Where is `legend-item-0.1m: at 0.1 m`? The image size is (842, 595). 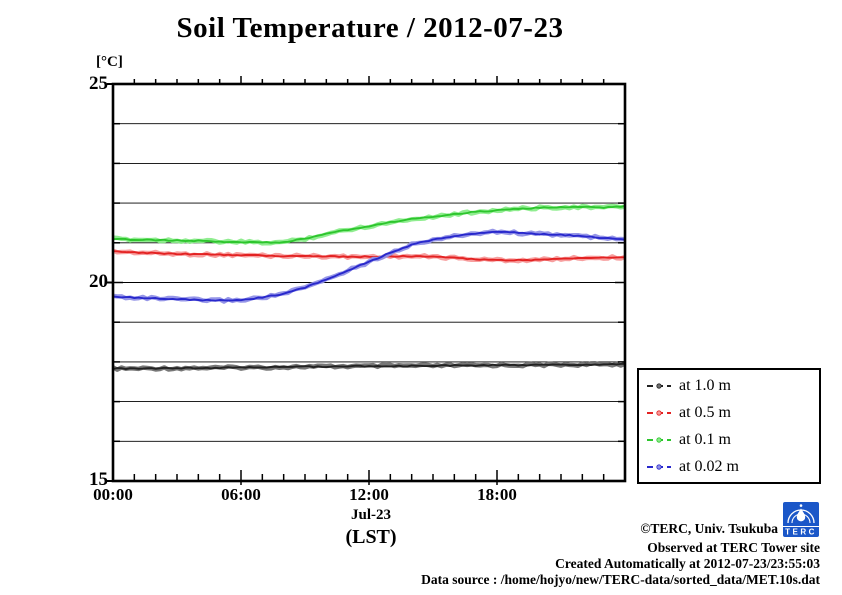
legend-item-0.1m: at 0.1 m is located at coordinates (729, 439).